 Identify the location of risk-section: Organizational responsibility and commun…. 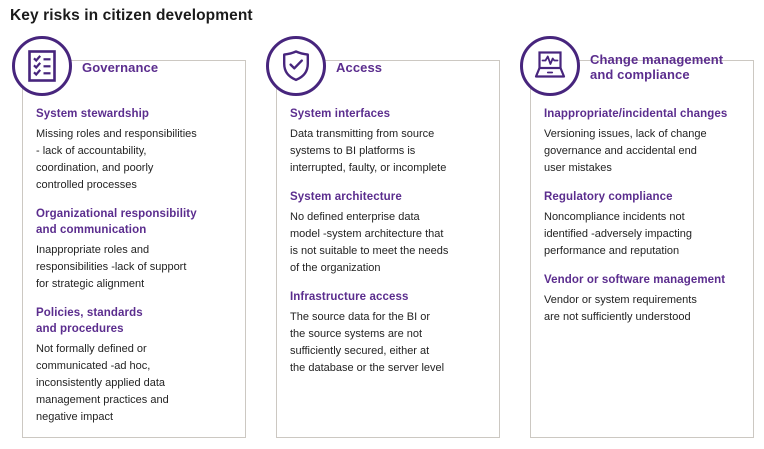
(137, 249).